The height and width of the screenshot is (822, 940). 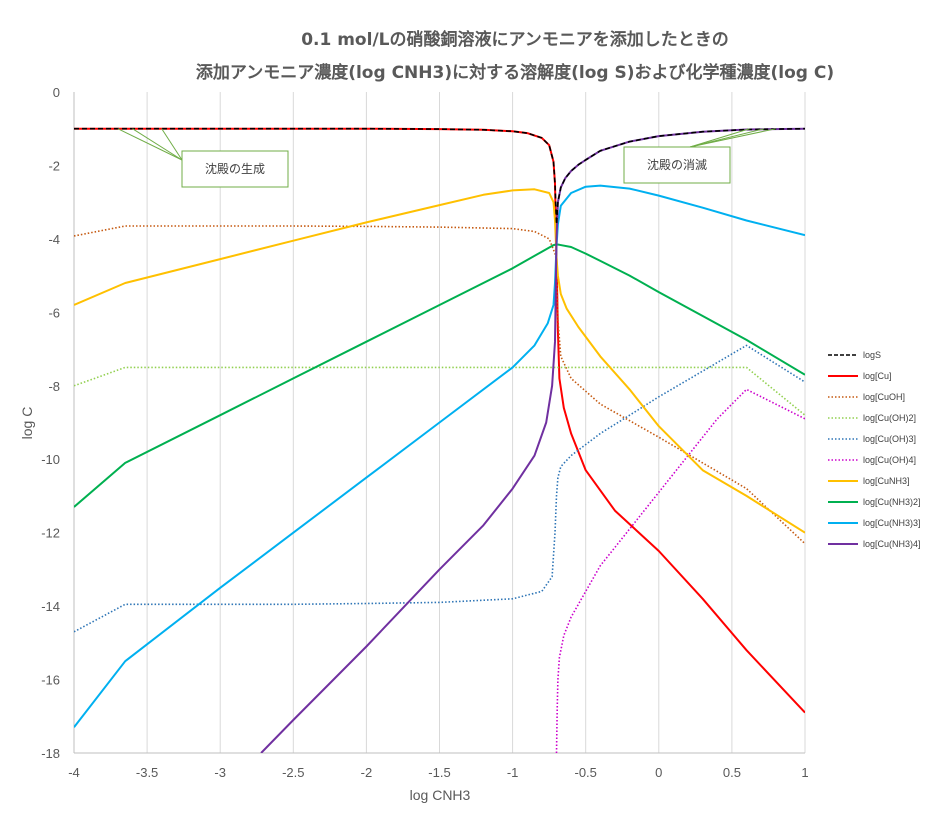 I want to click on x-tick-label: -3, so click(x=220, y=772).